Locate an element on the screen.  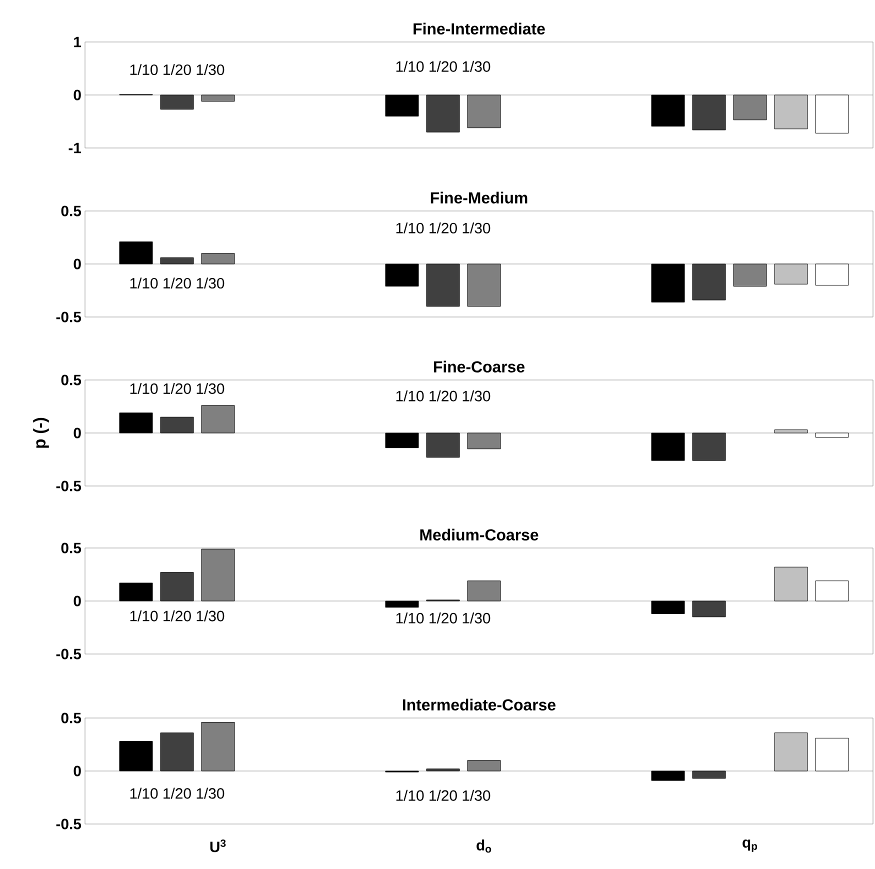
x-tick-label: q$_{p}$ is located at coordinates (750, 846).